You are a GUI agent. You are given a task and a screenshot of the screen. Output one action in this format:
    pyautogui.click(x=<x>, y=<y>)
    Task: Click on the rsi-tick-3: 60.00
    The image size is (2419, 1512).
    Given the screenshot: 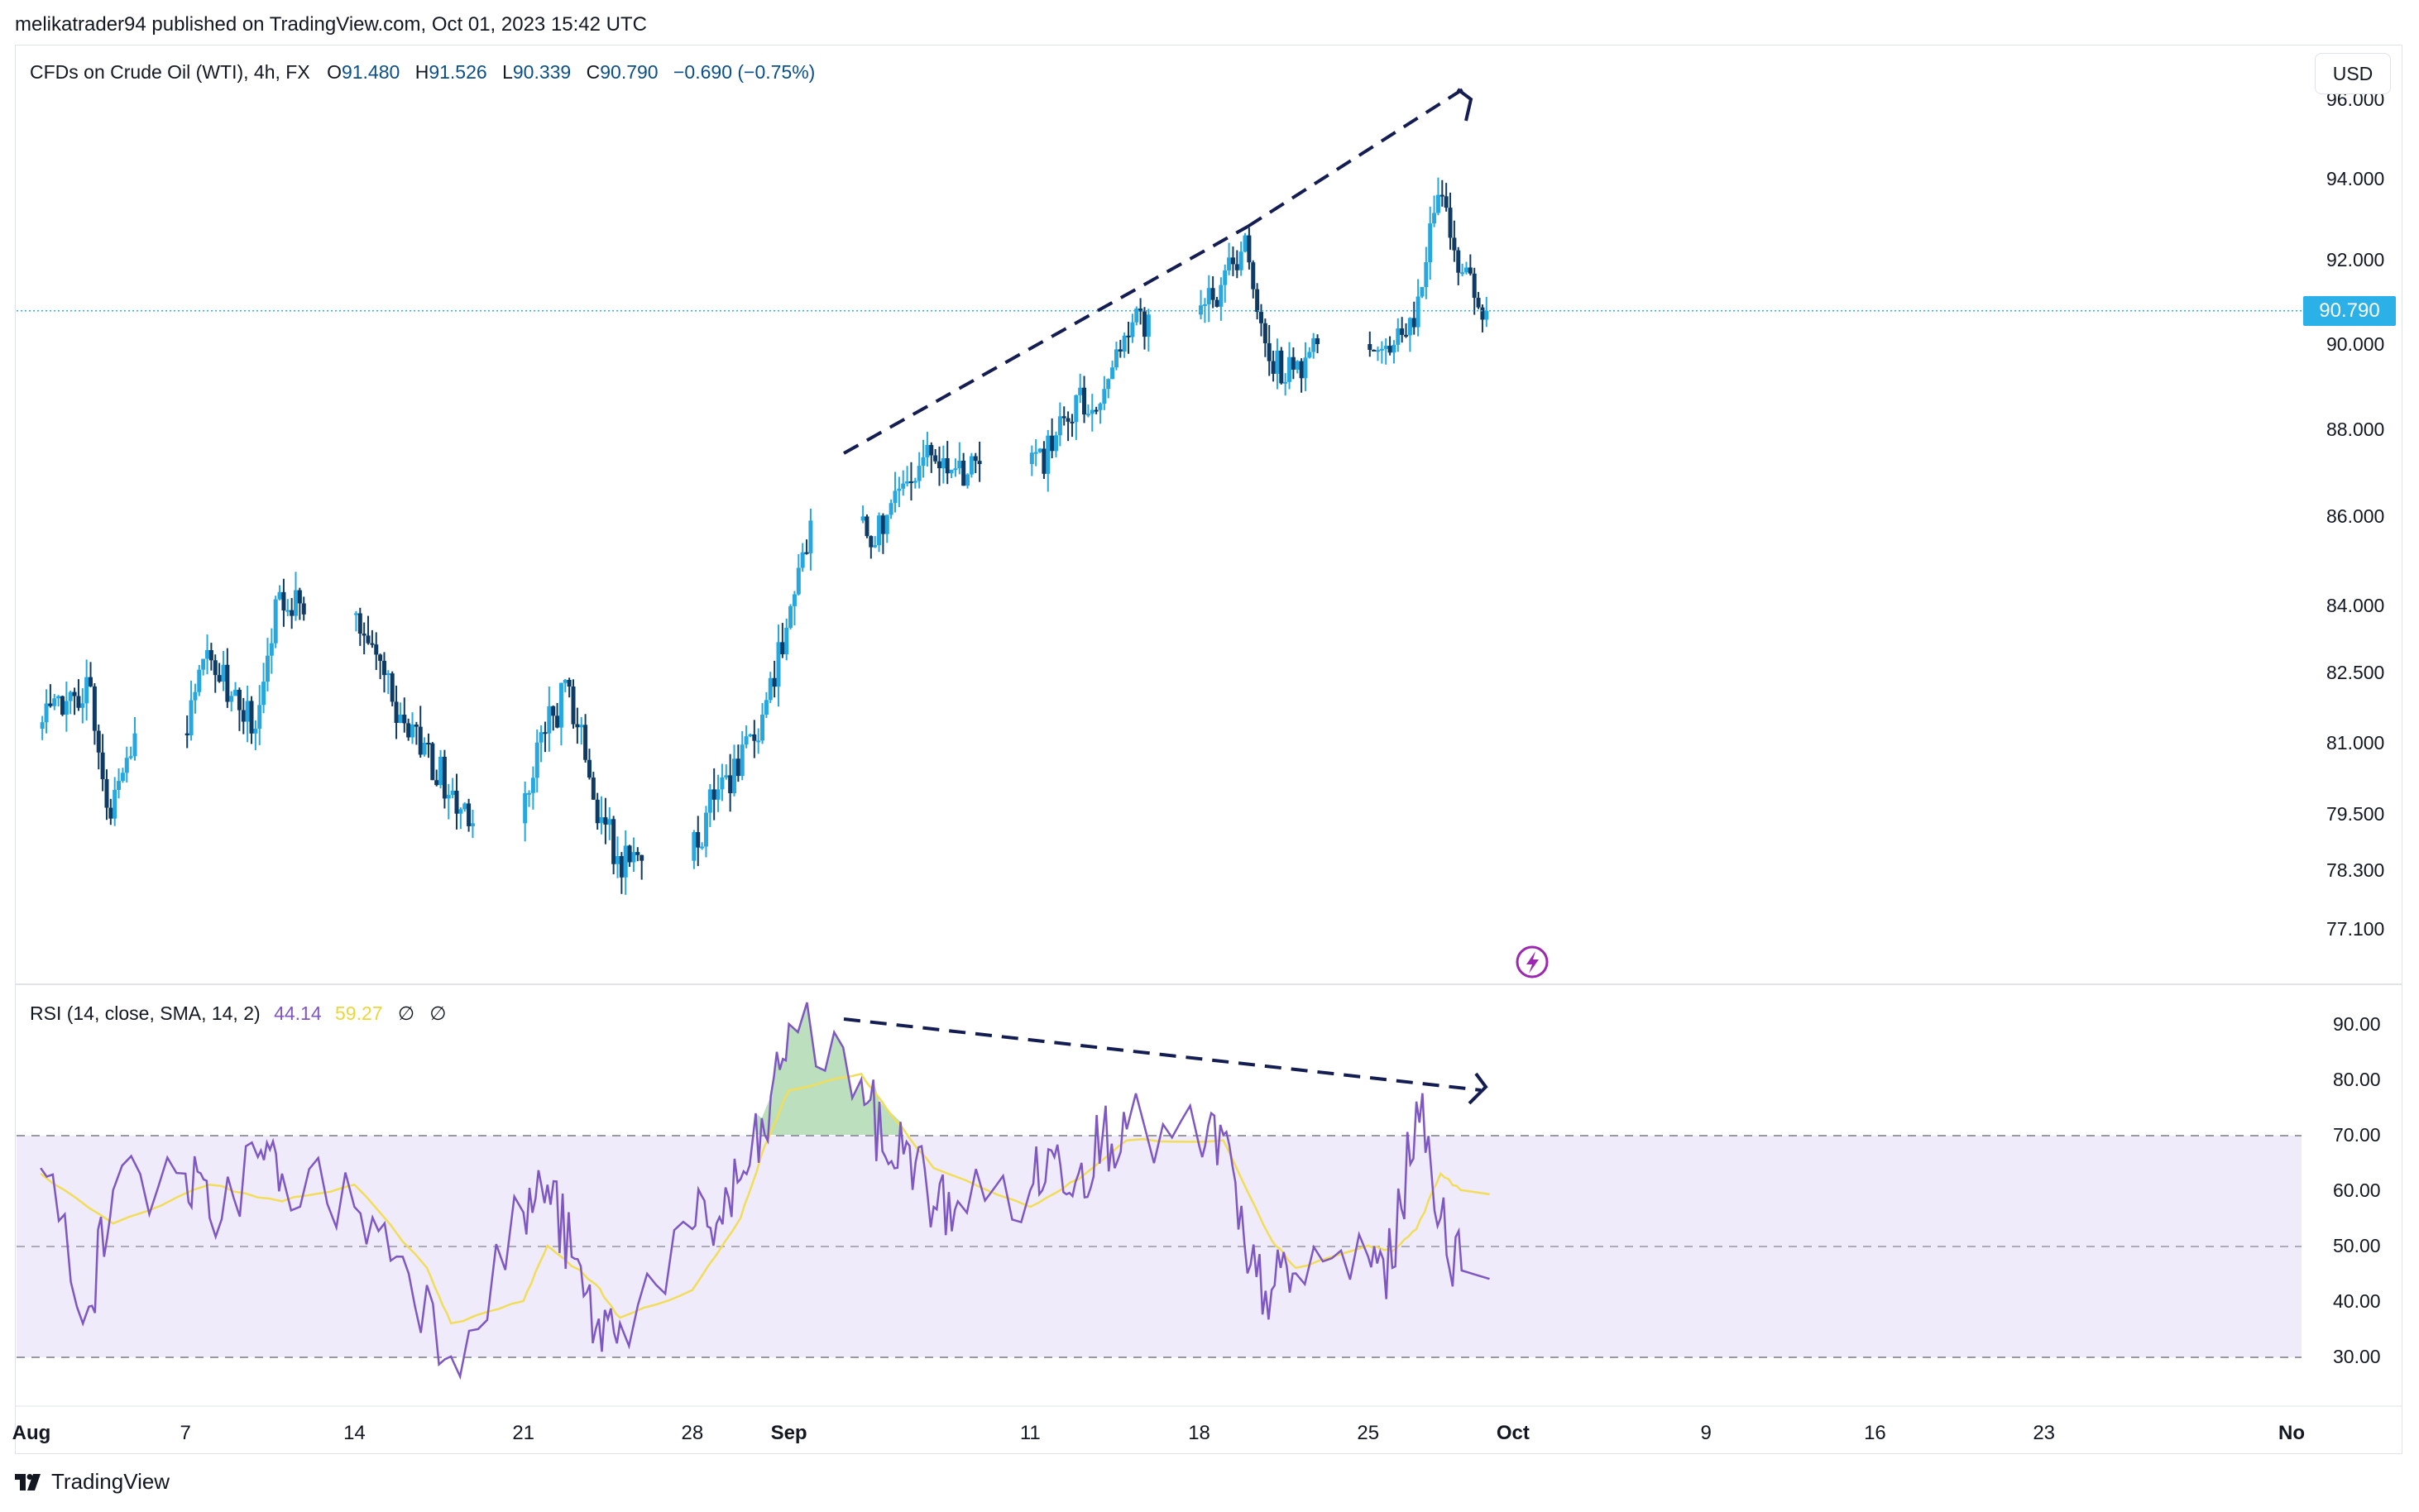 What is the action you would take?
    pyautogui.click(x=2357, y=1190)
    